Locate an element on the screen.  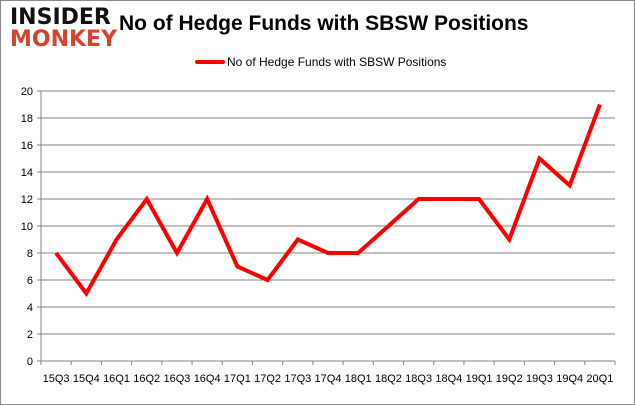
insider-monkey-logo: INSIDER MONKEY is located at coordinates (64, 30).